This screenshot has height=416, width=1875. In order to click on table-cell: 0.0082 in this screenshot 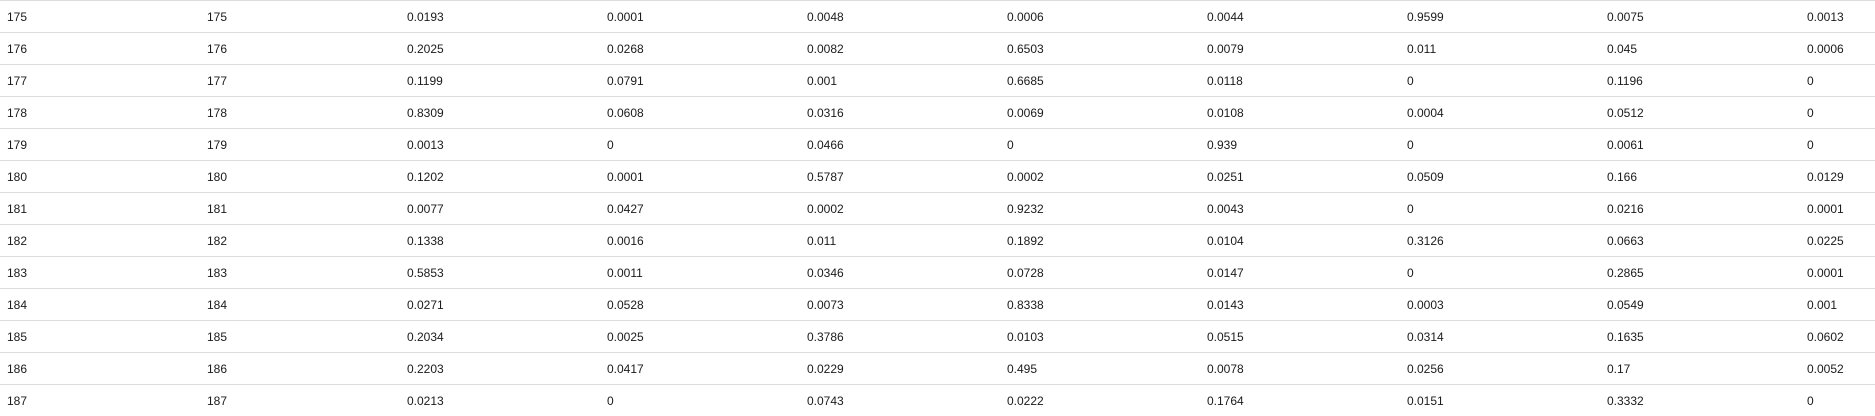, I will do `click(900, 49)`.